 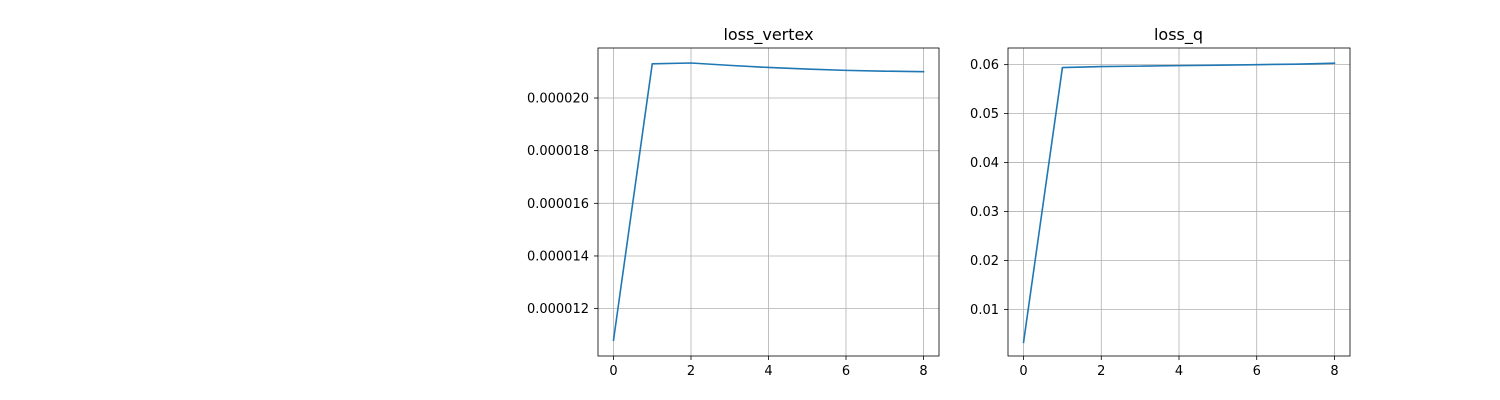 I want to click on y-tick-label: 0.03, so click(x=984, y=212).